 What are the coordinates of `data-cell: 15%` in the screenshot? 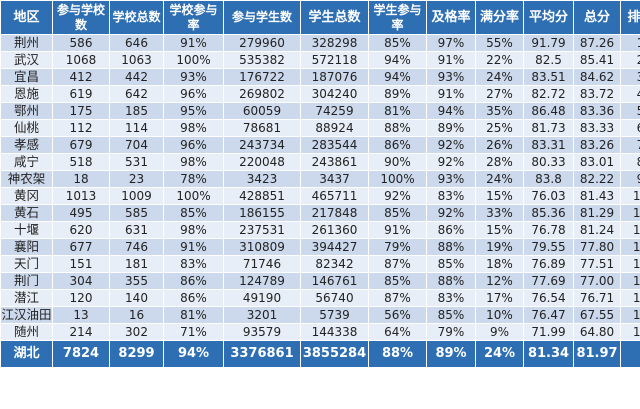 It's located at (499, 230).